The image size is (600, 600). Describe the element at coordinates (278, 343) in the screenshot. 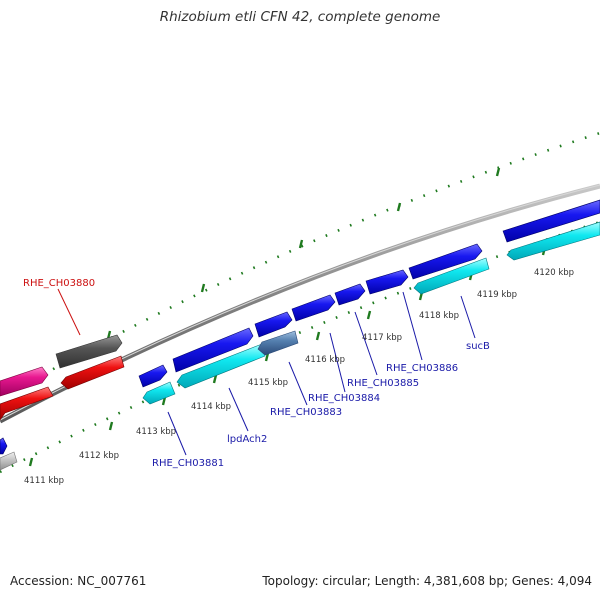

I see `gene-reverse-selected` at that location.